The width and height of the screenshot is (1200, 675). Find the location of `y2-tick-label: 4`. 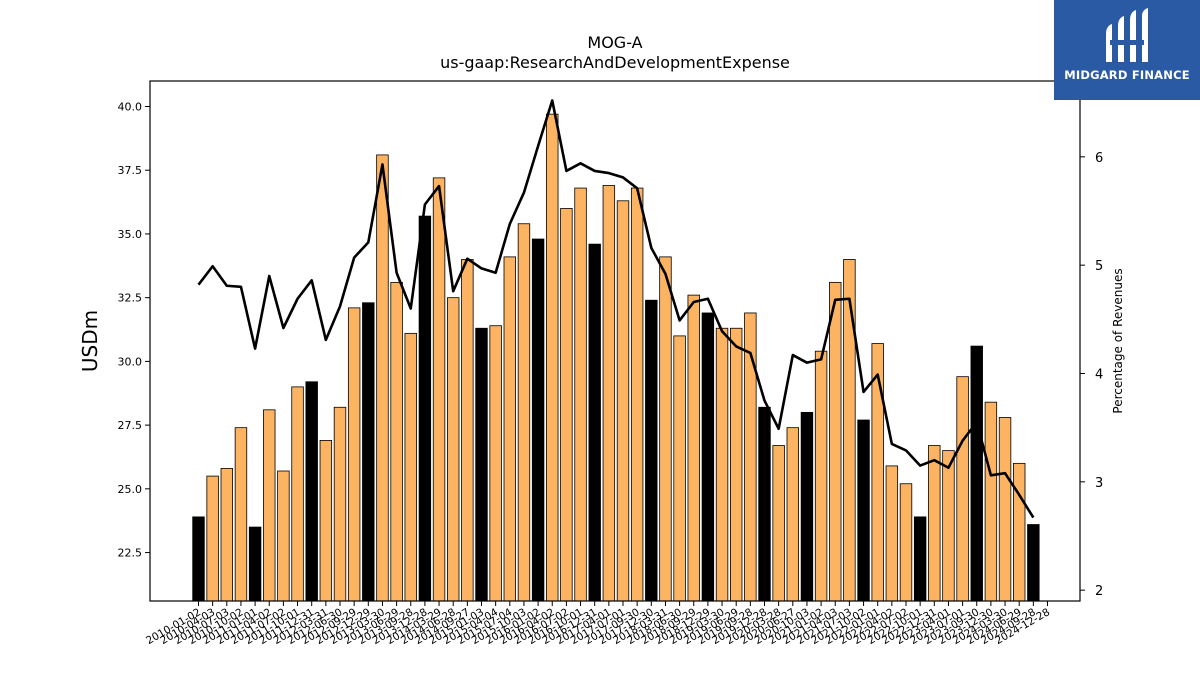

y2-tick-label: 4 is located at coordinates (1099, 375).